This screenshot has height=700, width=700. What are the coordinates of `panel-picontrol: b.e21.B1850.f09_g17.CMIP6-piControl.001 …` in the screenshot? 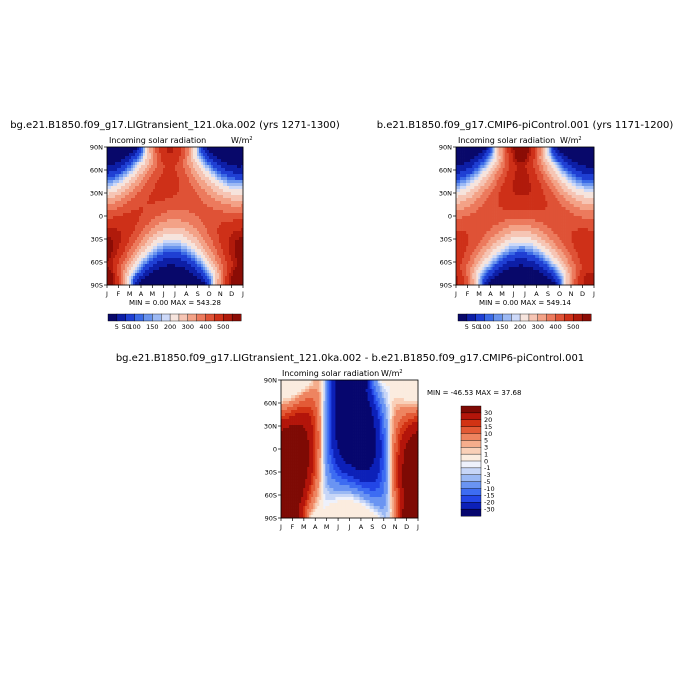 It's located at (525, 225).